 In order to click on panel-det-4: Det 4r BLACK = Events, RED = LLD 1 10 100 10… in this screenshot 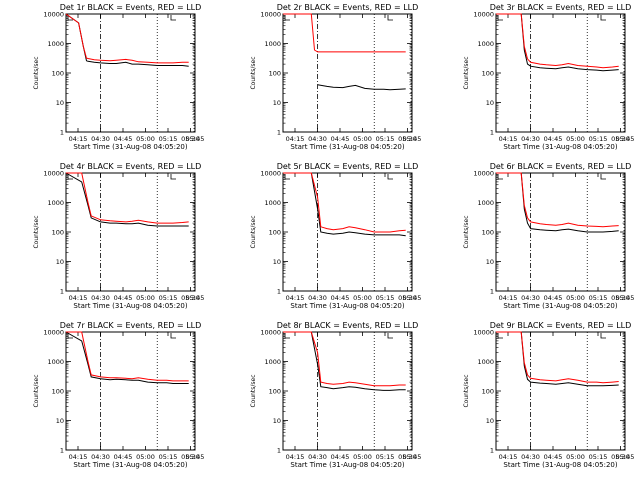, I will do `click(118, 236)`.